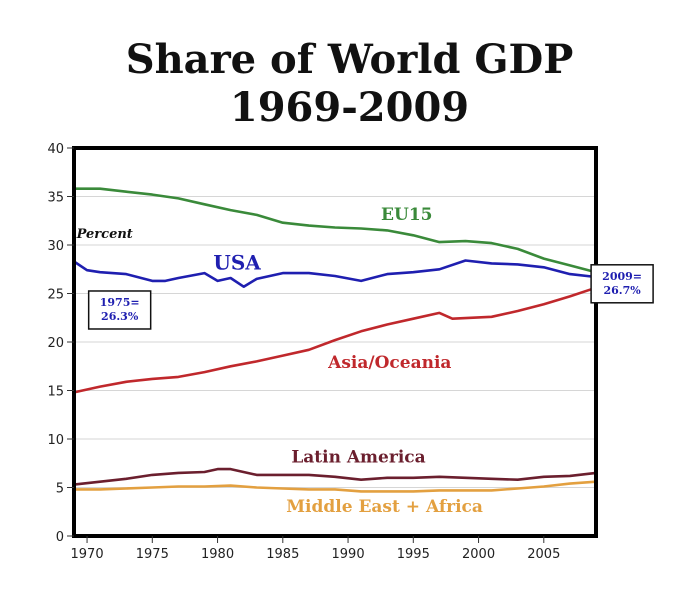 This screenshot has height=604, width=699. What do you see at coordinates (55, 392) in the screenshot?
I see `y-tick-label: 15` at bounding box center [55, 392].